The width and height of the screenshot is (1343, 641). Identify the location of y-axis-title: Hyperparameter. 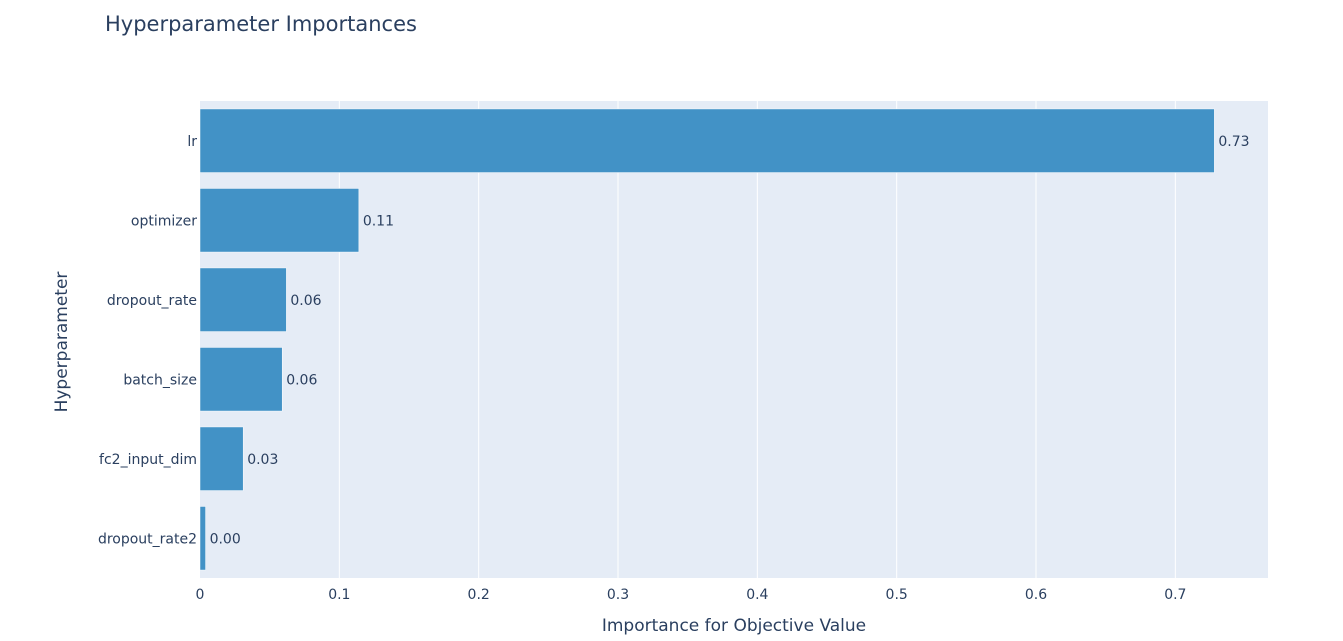
(62, 342).